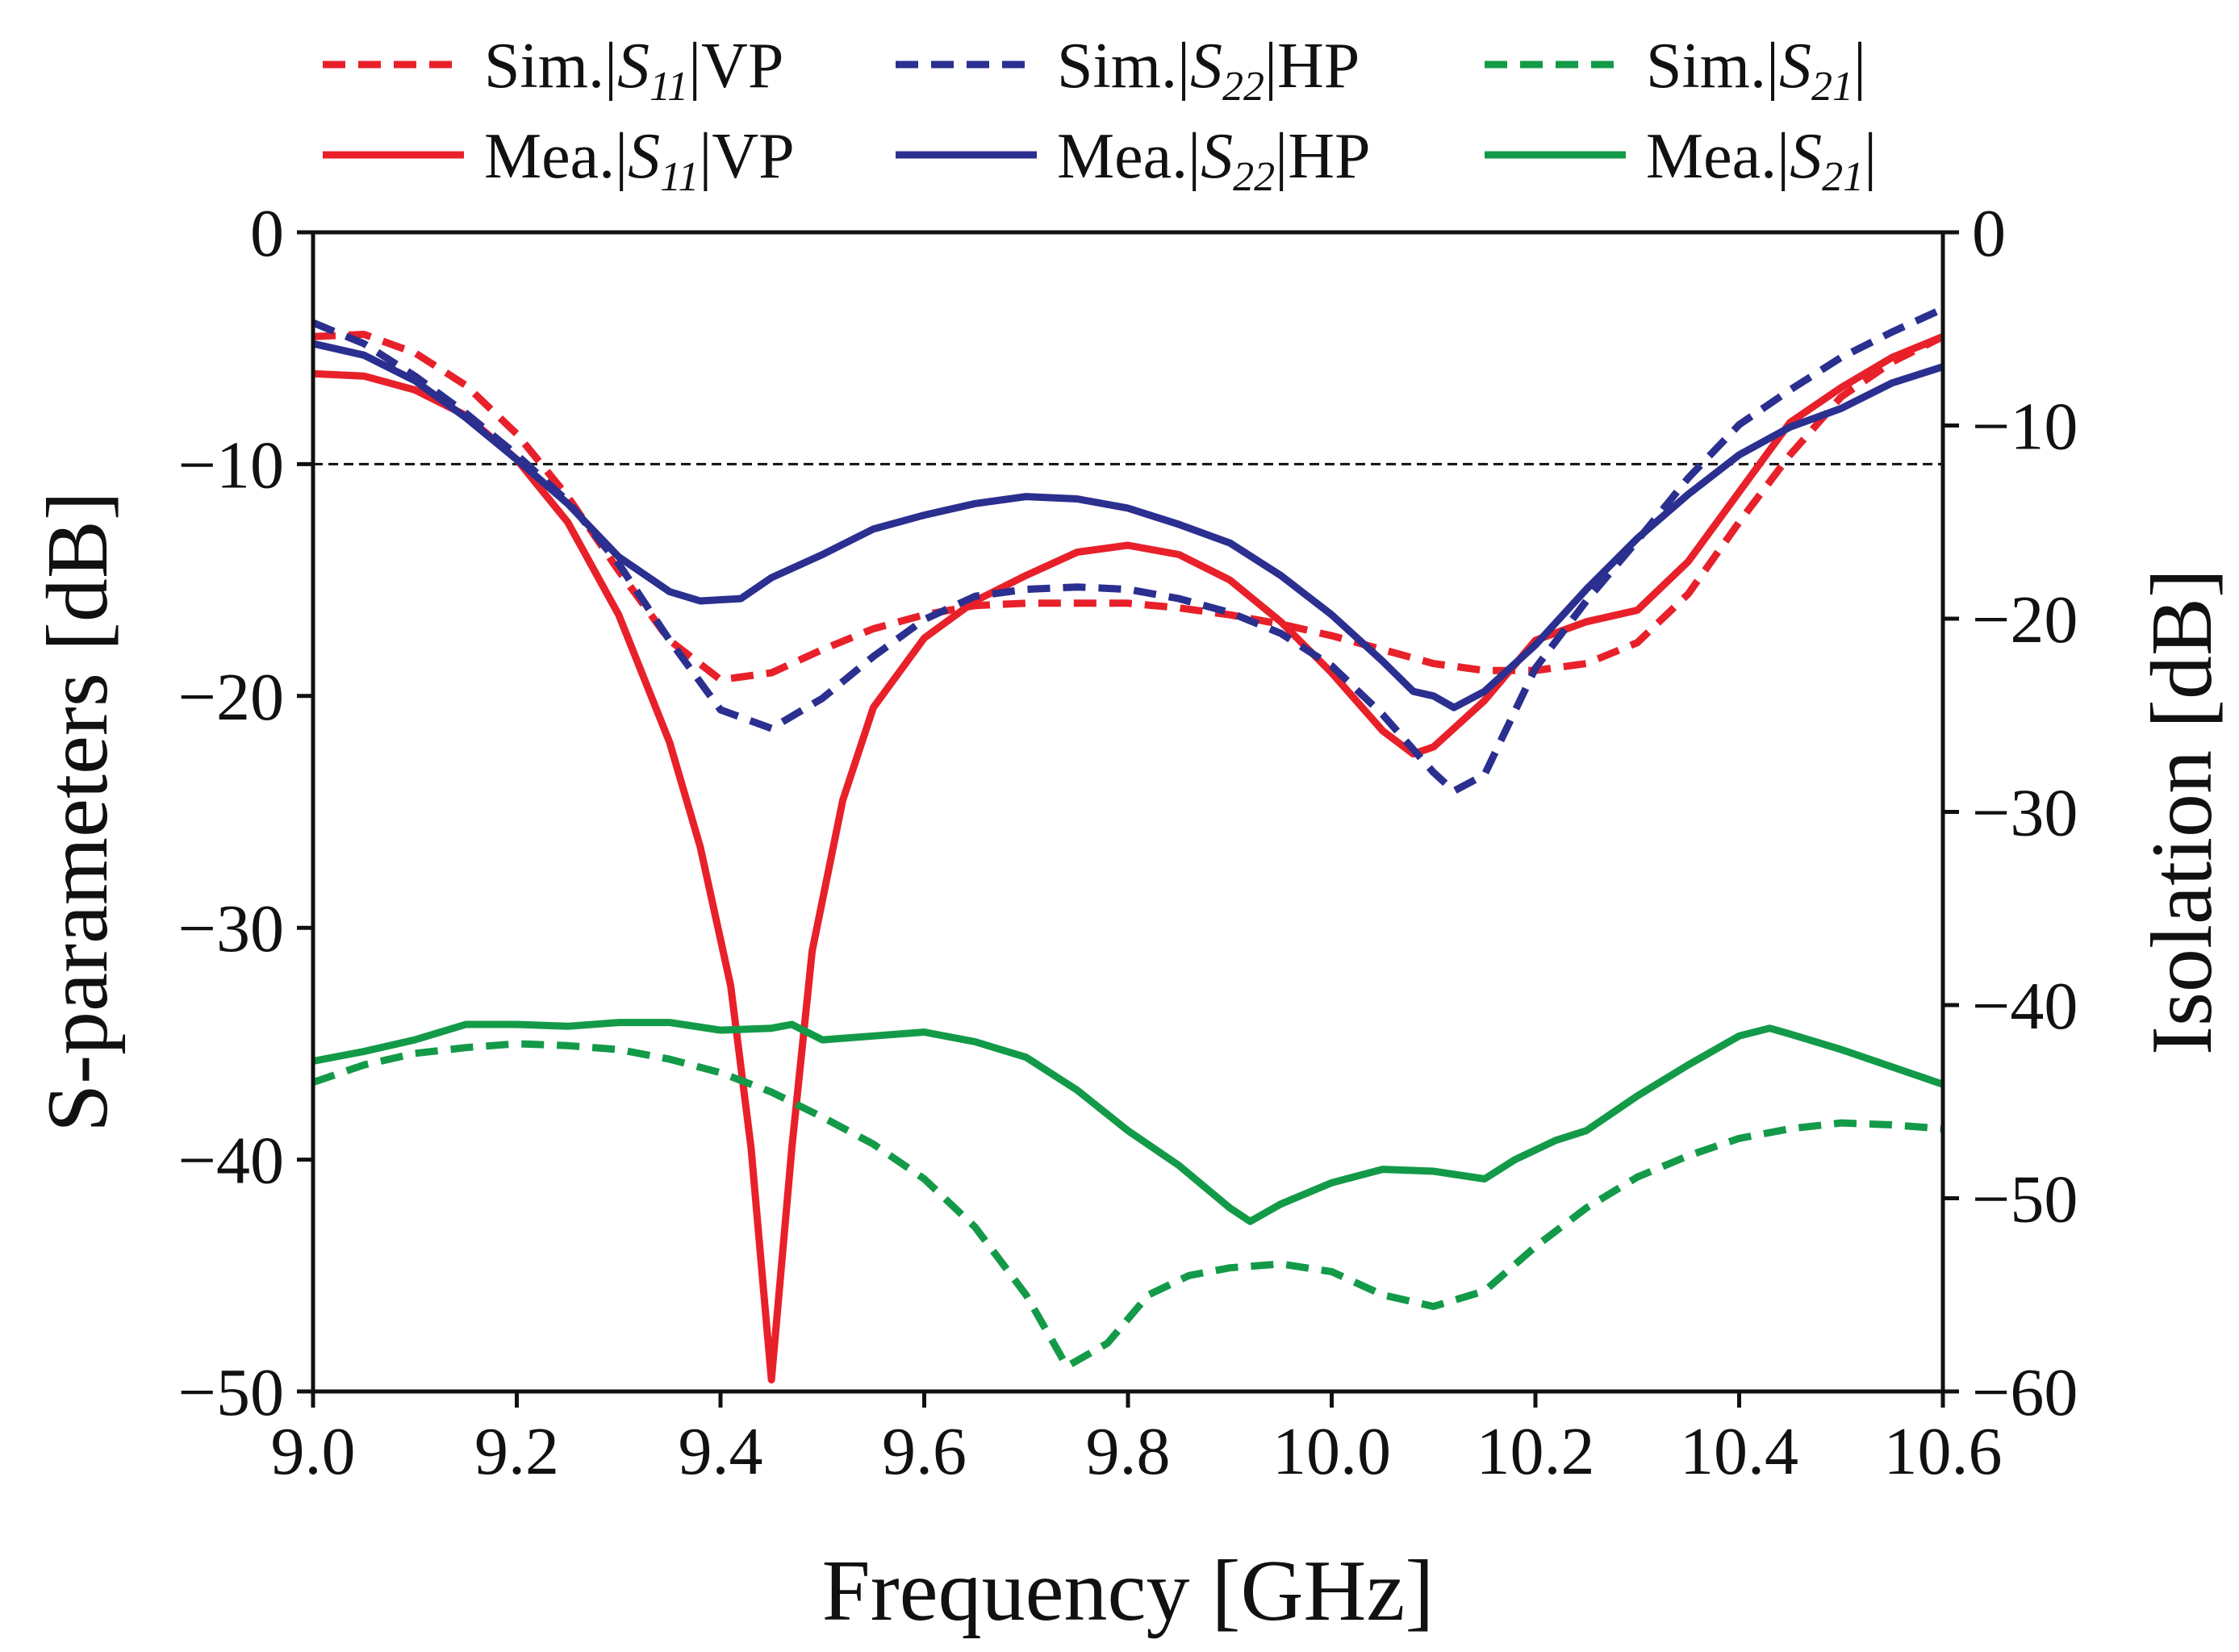  I want to click on x-axis: 9.0 9.2 9.4 9.6 9.8 10.0 10.2 10.4 10.6, so click(1137, 1440).